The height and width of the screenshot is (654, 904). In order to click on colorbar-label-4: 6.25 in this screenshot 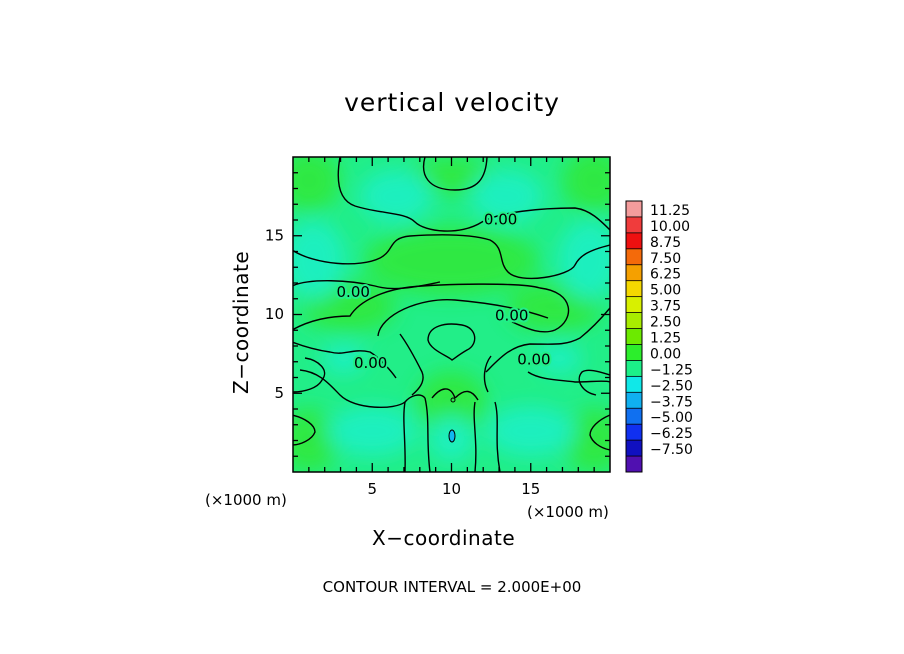, I will do `click(665, 275)`.